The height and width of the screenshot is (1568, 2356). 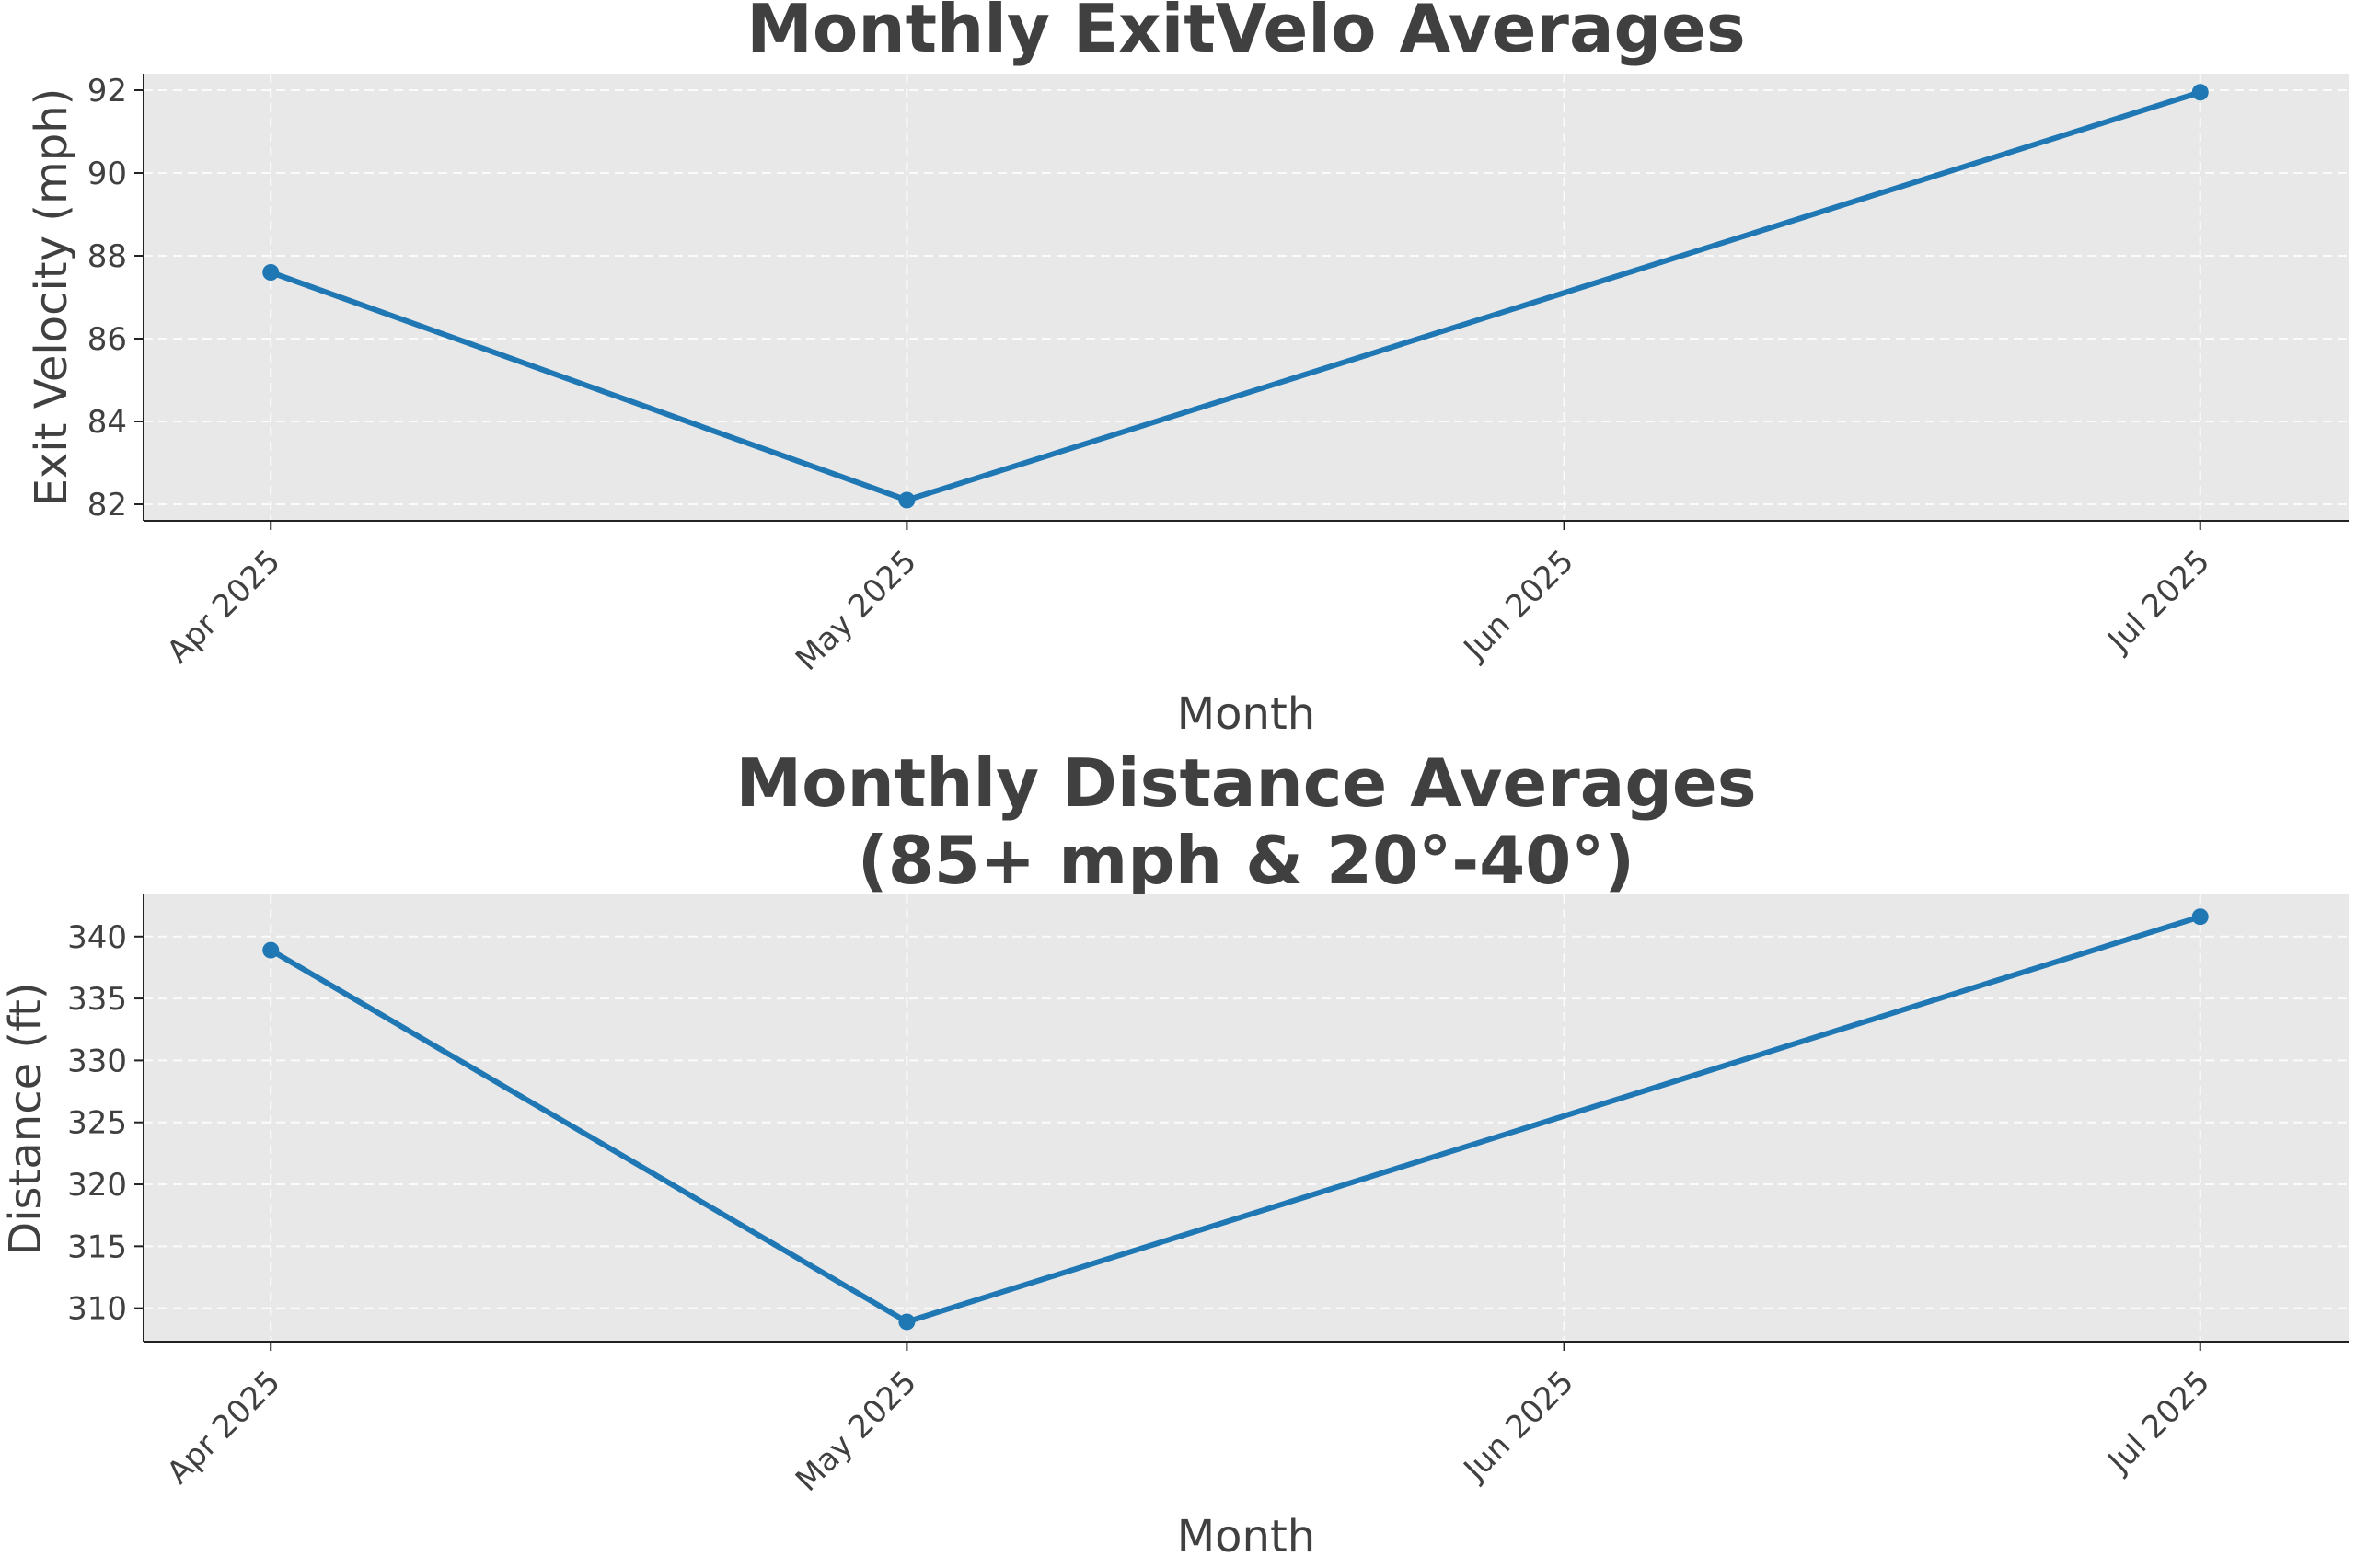 I want to click on y-tick-label: 335, so click(x=97, y=999).